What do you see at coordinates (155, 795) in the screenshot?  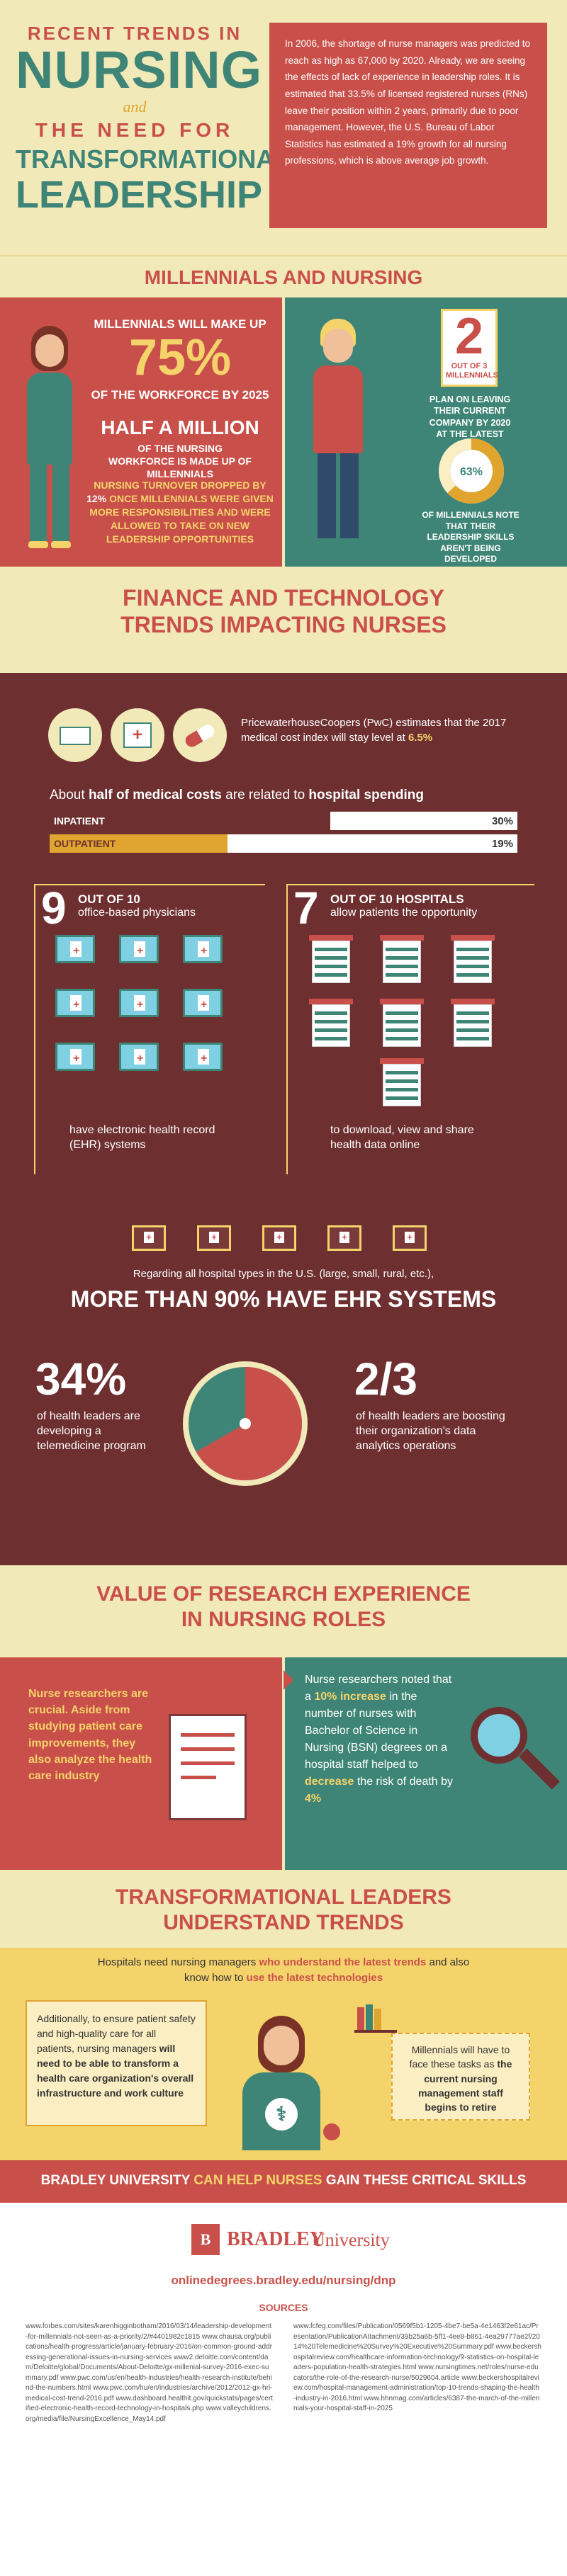 I see `half-costs-b1: half of medical costs` at bounding box center [155, 795].